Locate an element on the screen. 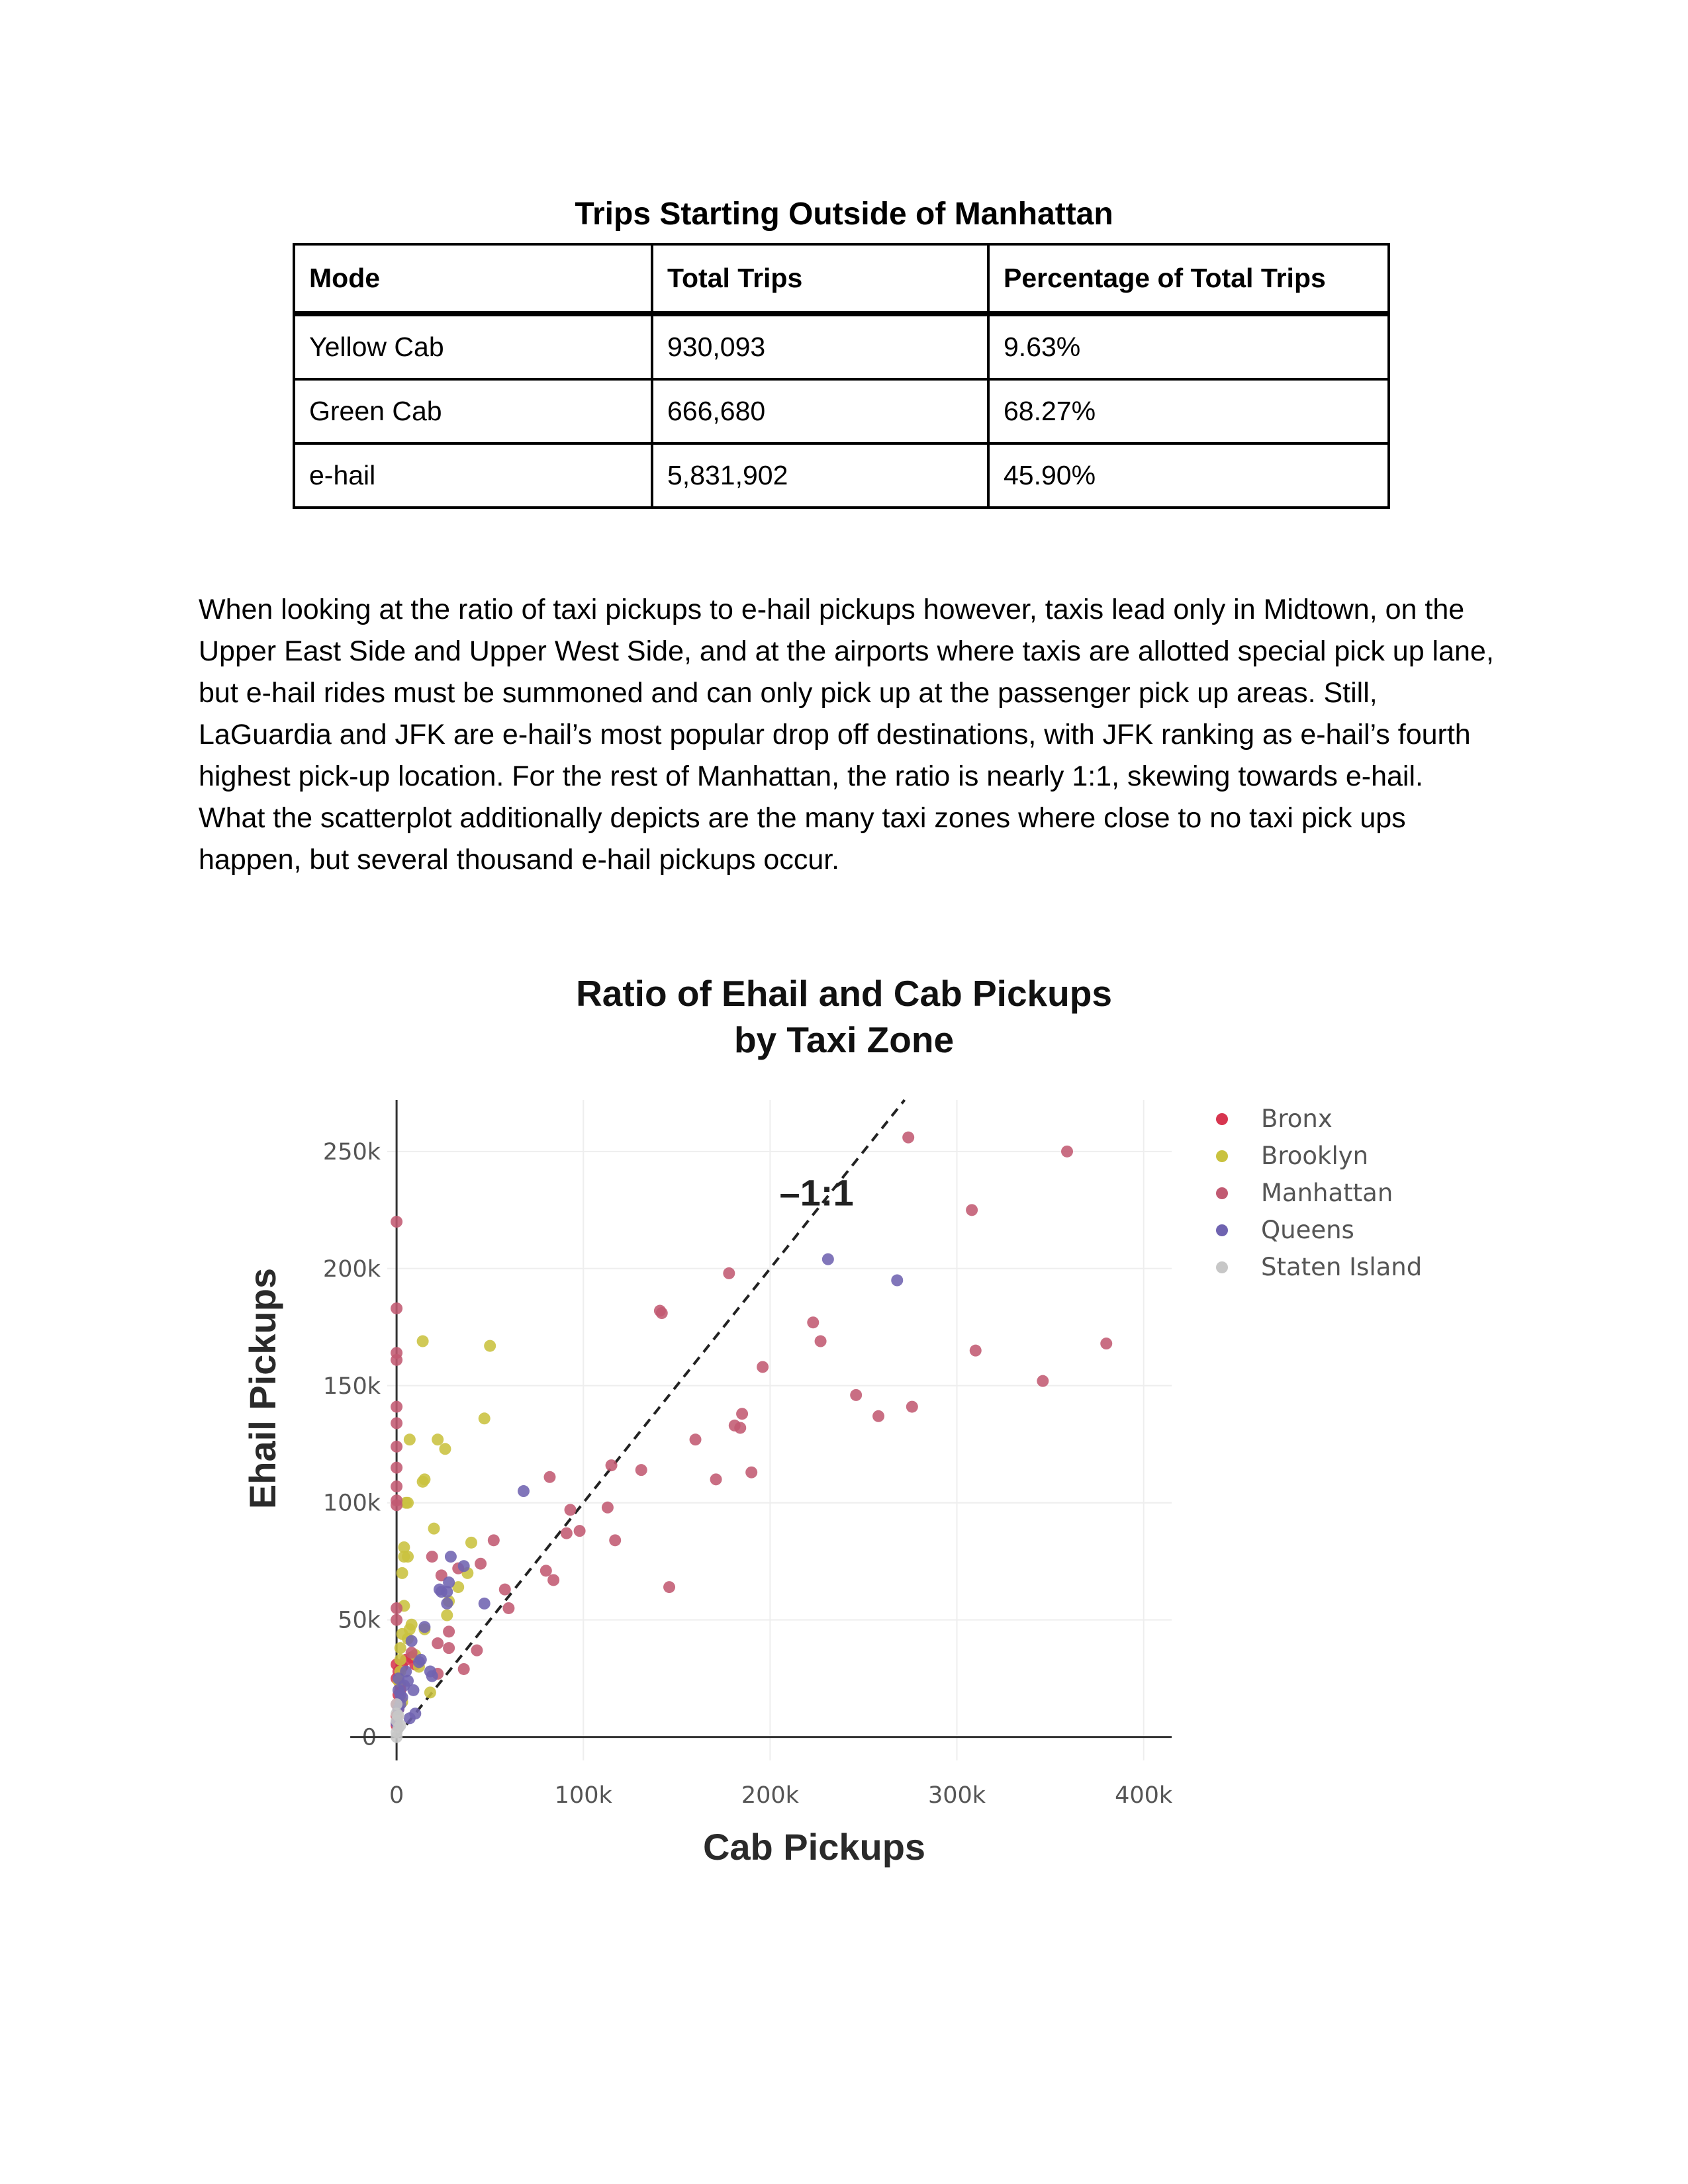 This screenshot has width=1688, height=2184. table-cell: 930,093 is located at coordinates (820, 346).